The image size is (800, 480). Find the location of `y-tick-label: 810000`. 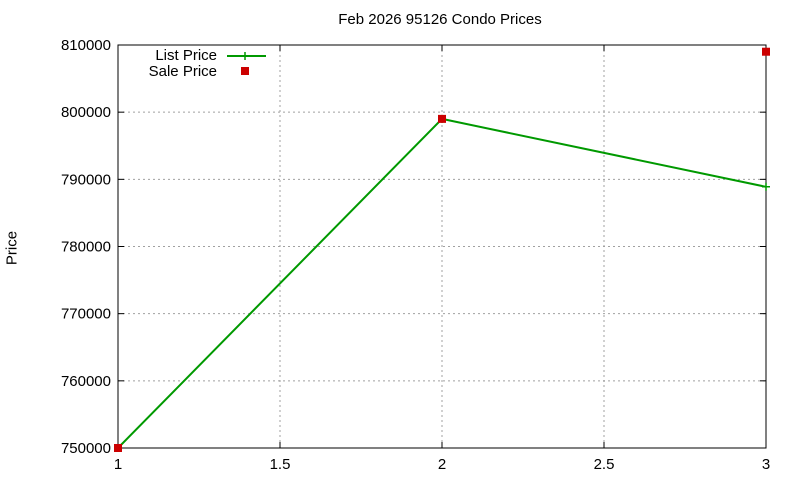

y-tick-label: 810000 is located at coordinates (86, 45).